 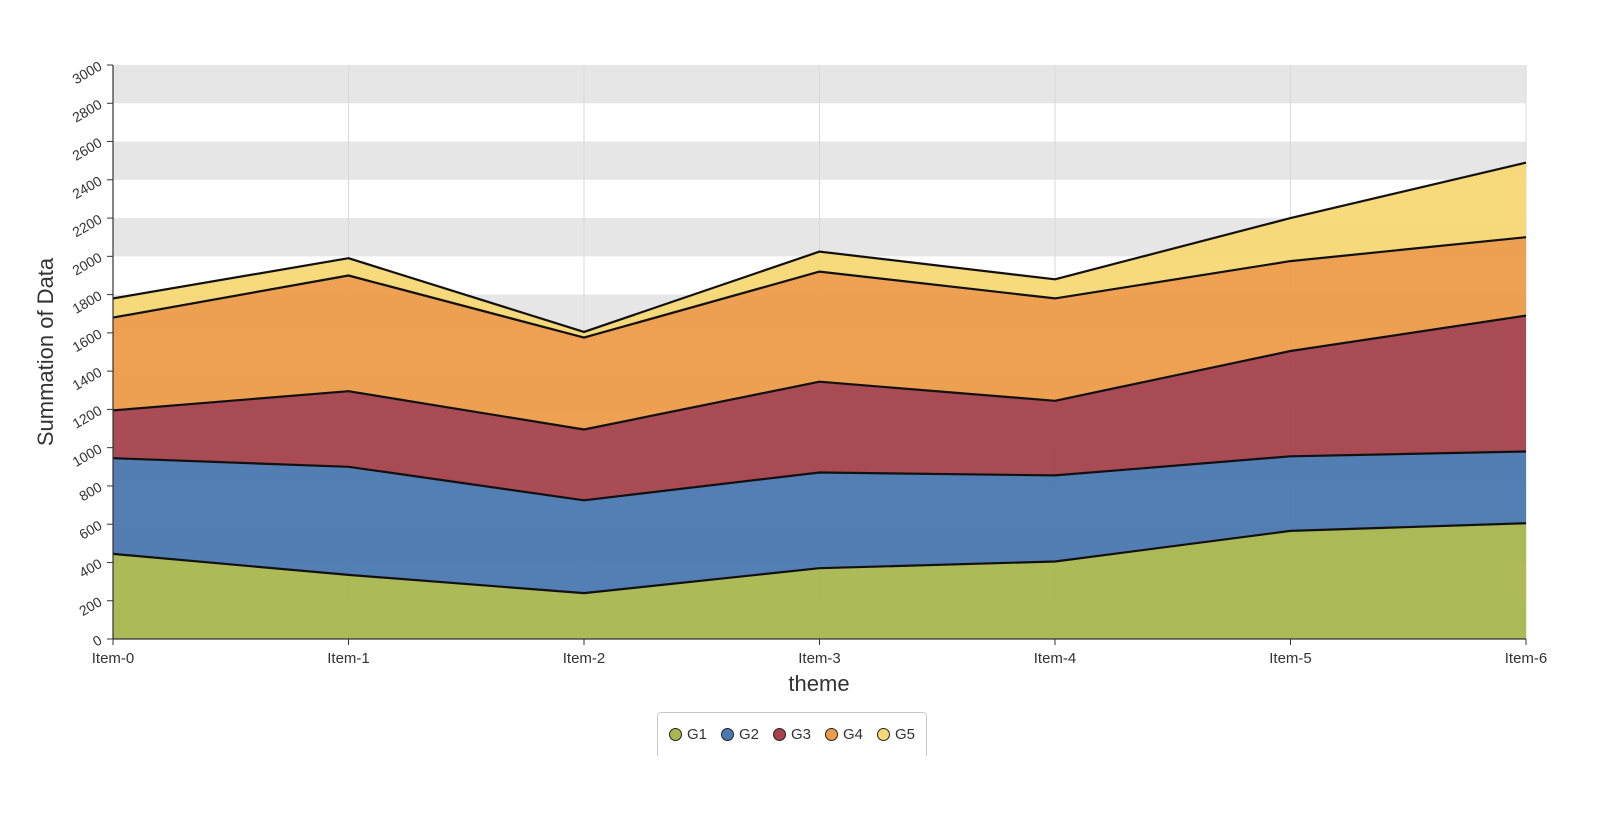 What do you see at coordinates (819, 372) in the screenshot?
I see `area-outline-g3` at bounding box center [819, 372].